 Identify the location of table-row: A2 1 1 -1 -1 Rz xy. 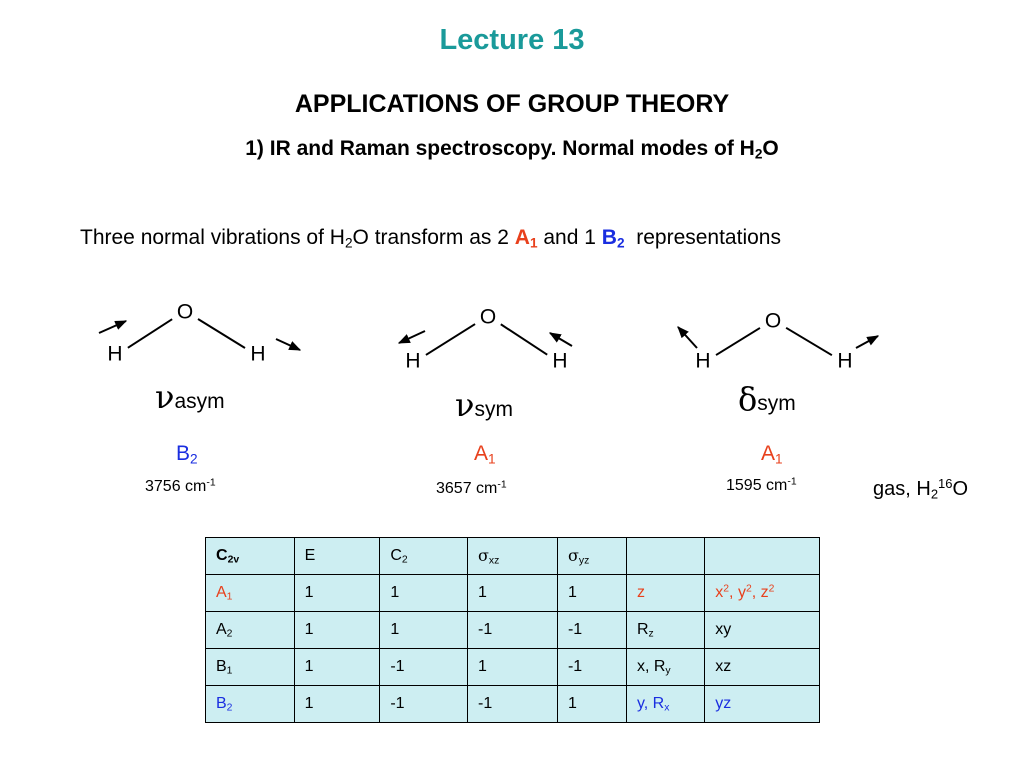
(512, 630).